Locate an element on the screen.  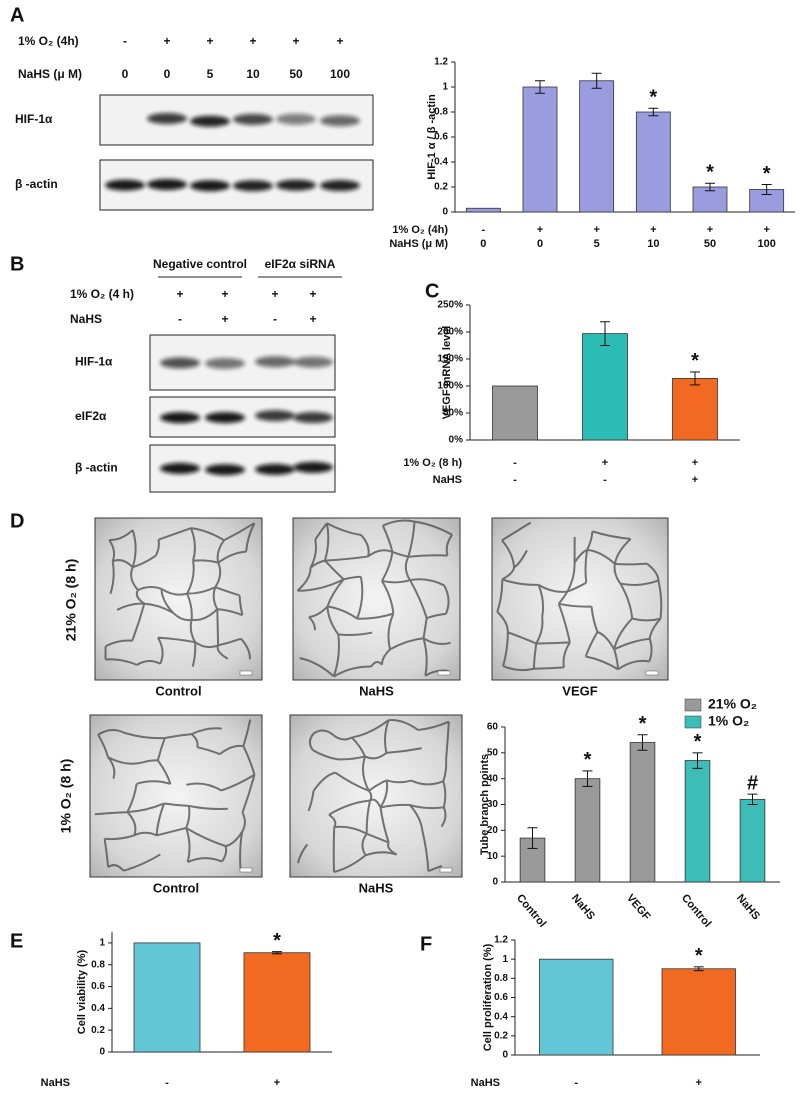
panel-label: D is located at coordinates (17, 521).